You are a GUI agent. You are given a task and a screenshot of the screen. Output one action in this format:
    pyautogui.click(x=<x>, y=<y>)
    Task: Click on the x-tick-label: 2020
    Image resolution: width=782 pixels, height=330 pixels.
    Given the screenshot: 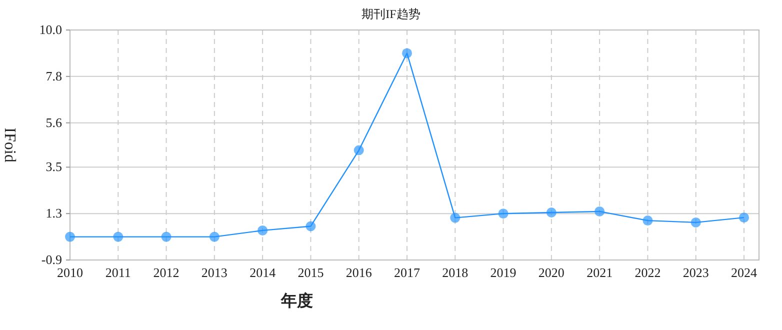 What is the action you would take?
    pyautogui.click(x=551, y=272)
    